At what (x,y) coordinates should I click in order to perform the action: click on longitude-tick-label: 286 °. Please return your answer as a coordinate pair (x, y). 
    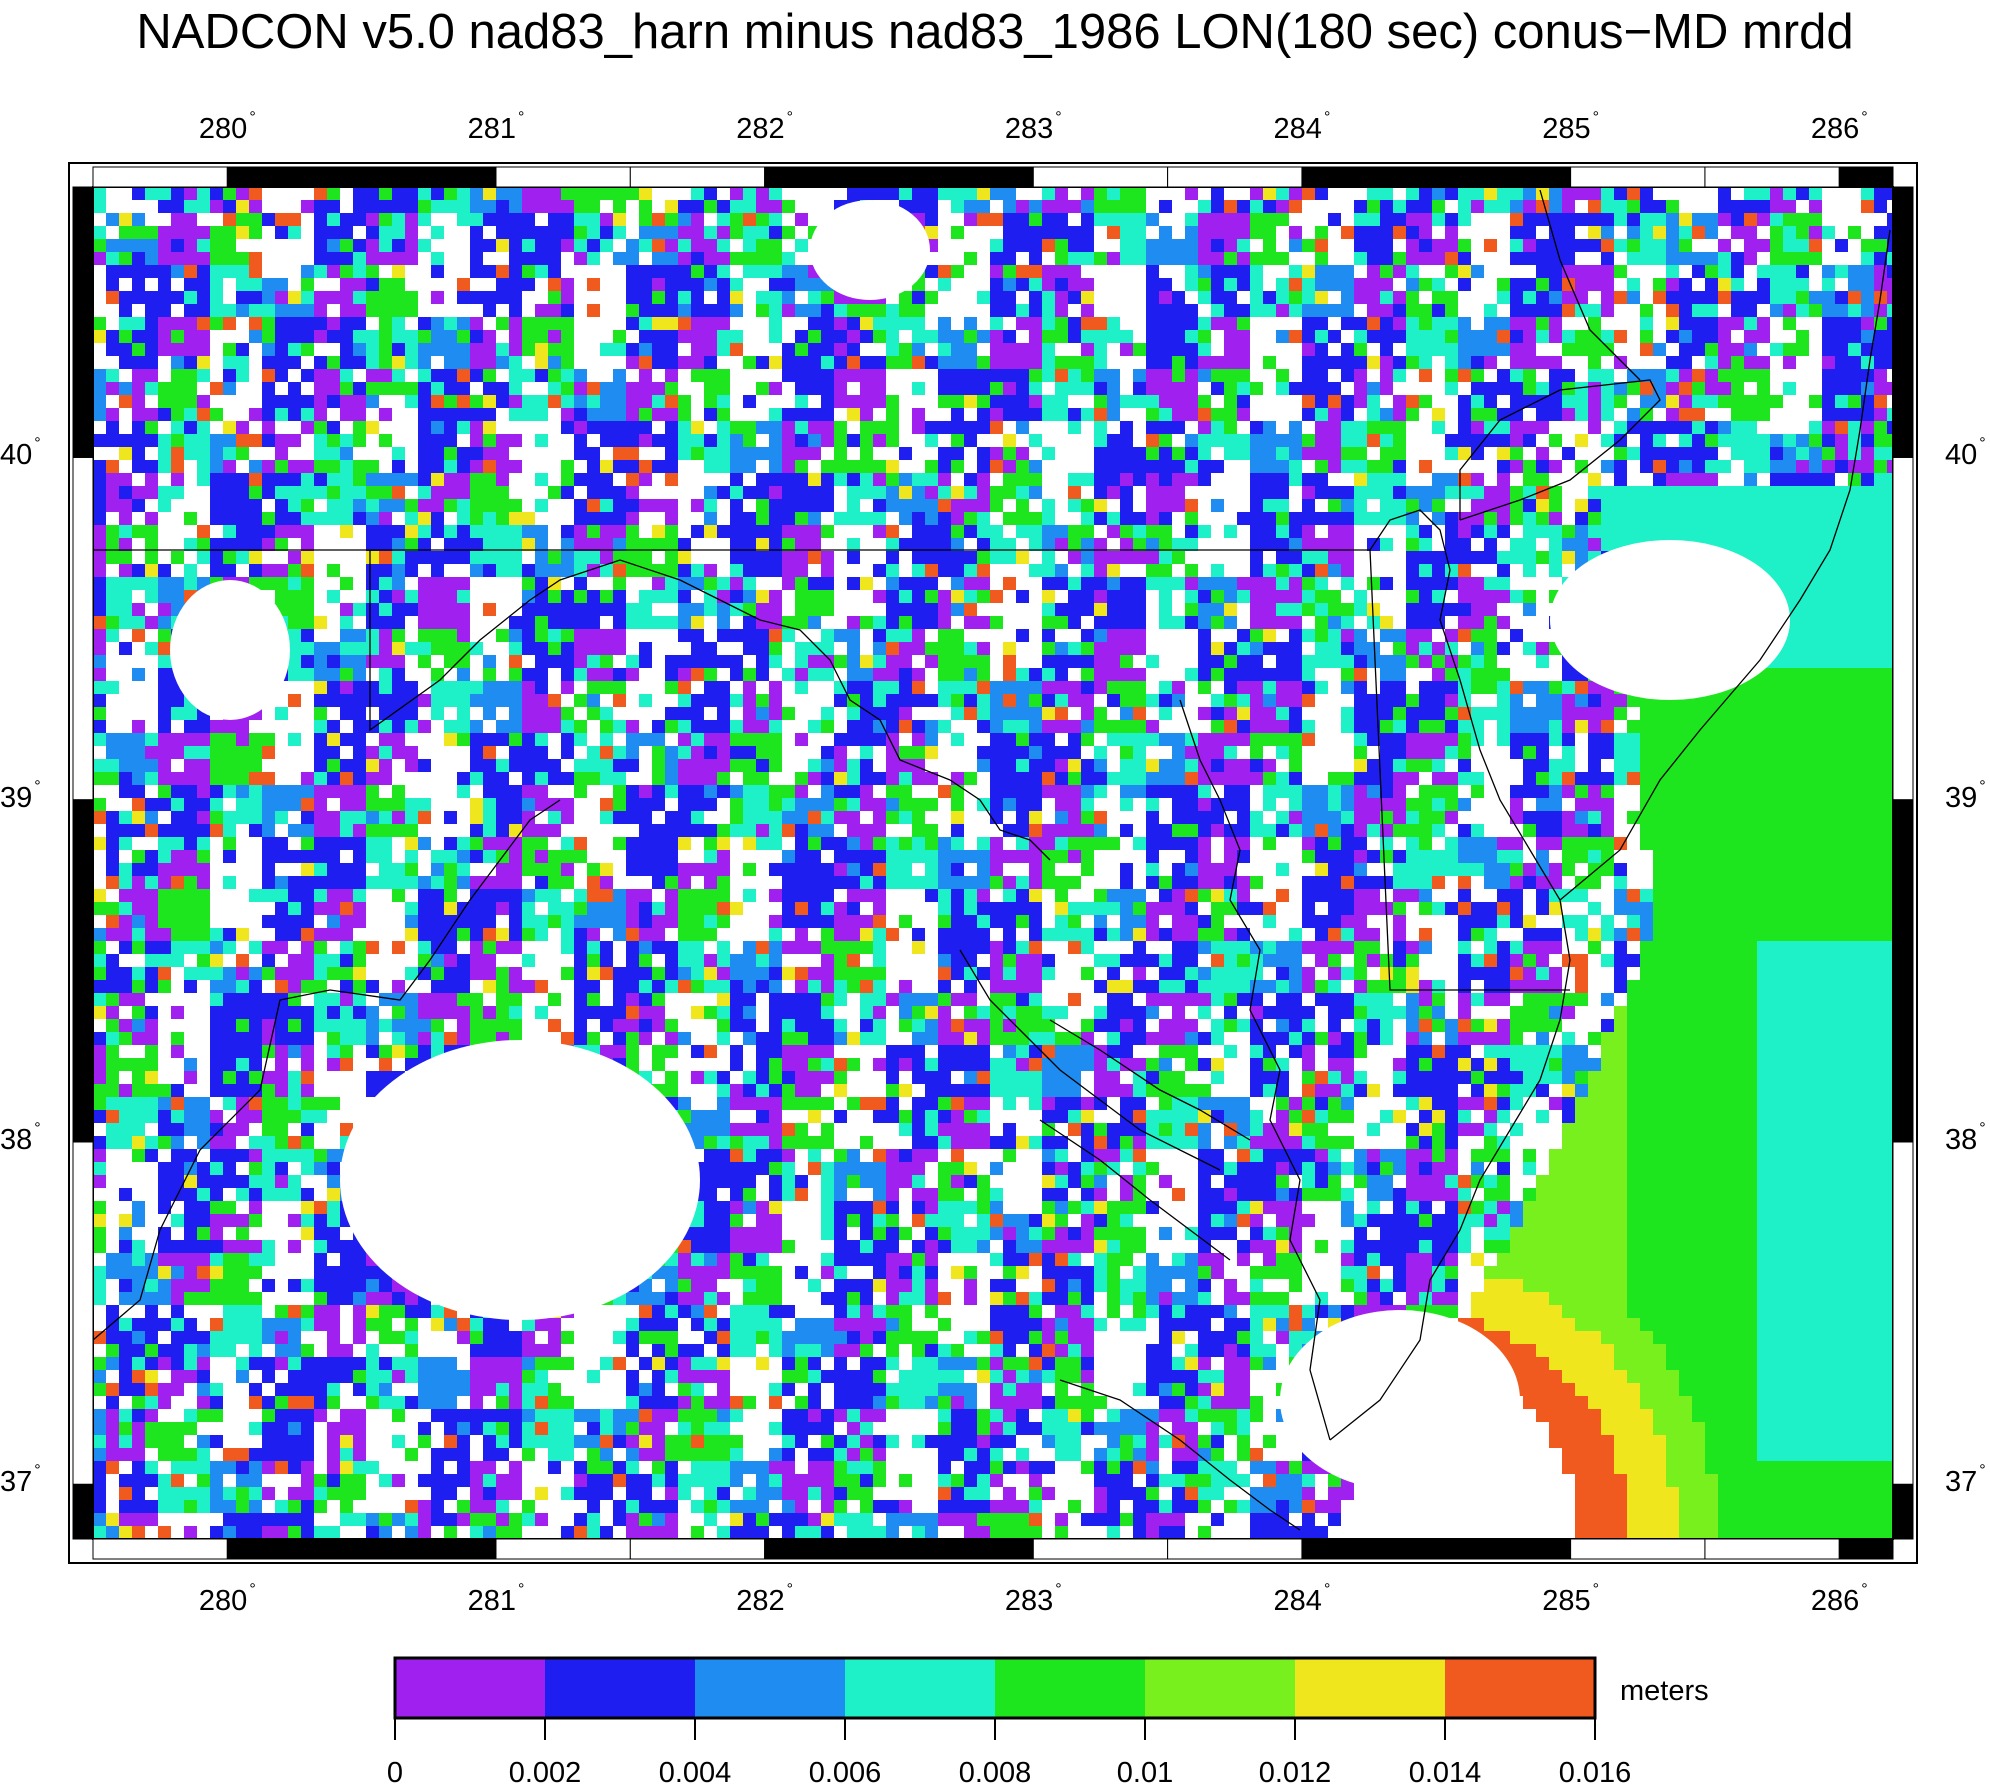
    Looking at the image, I should click on (1839, 127).